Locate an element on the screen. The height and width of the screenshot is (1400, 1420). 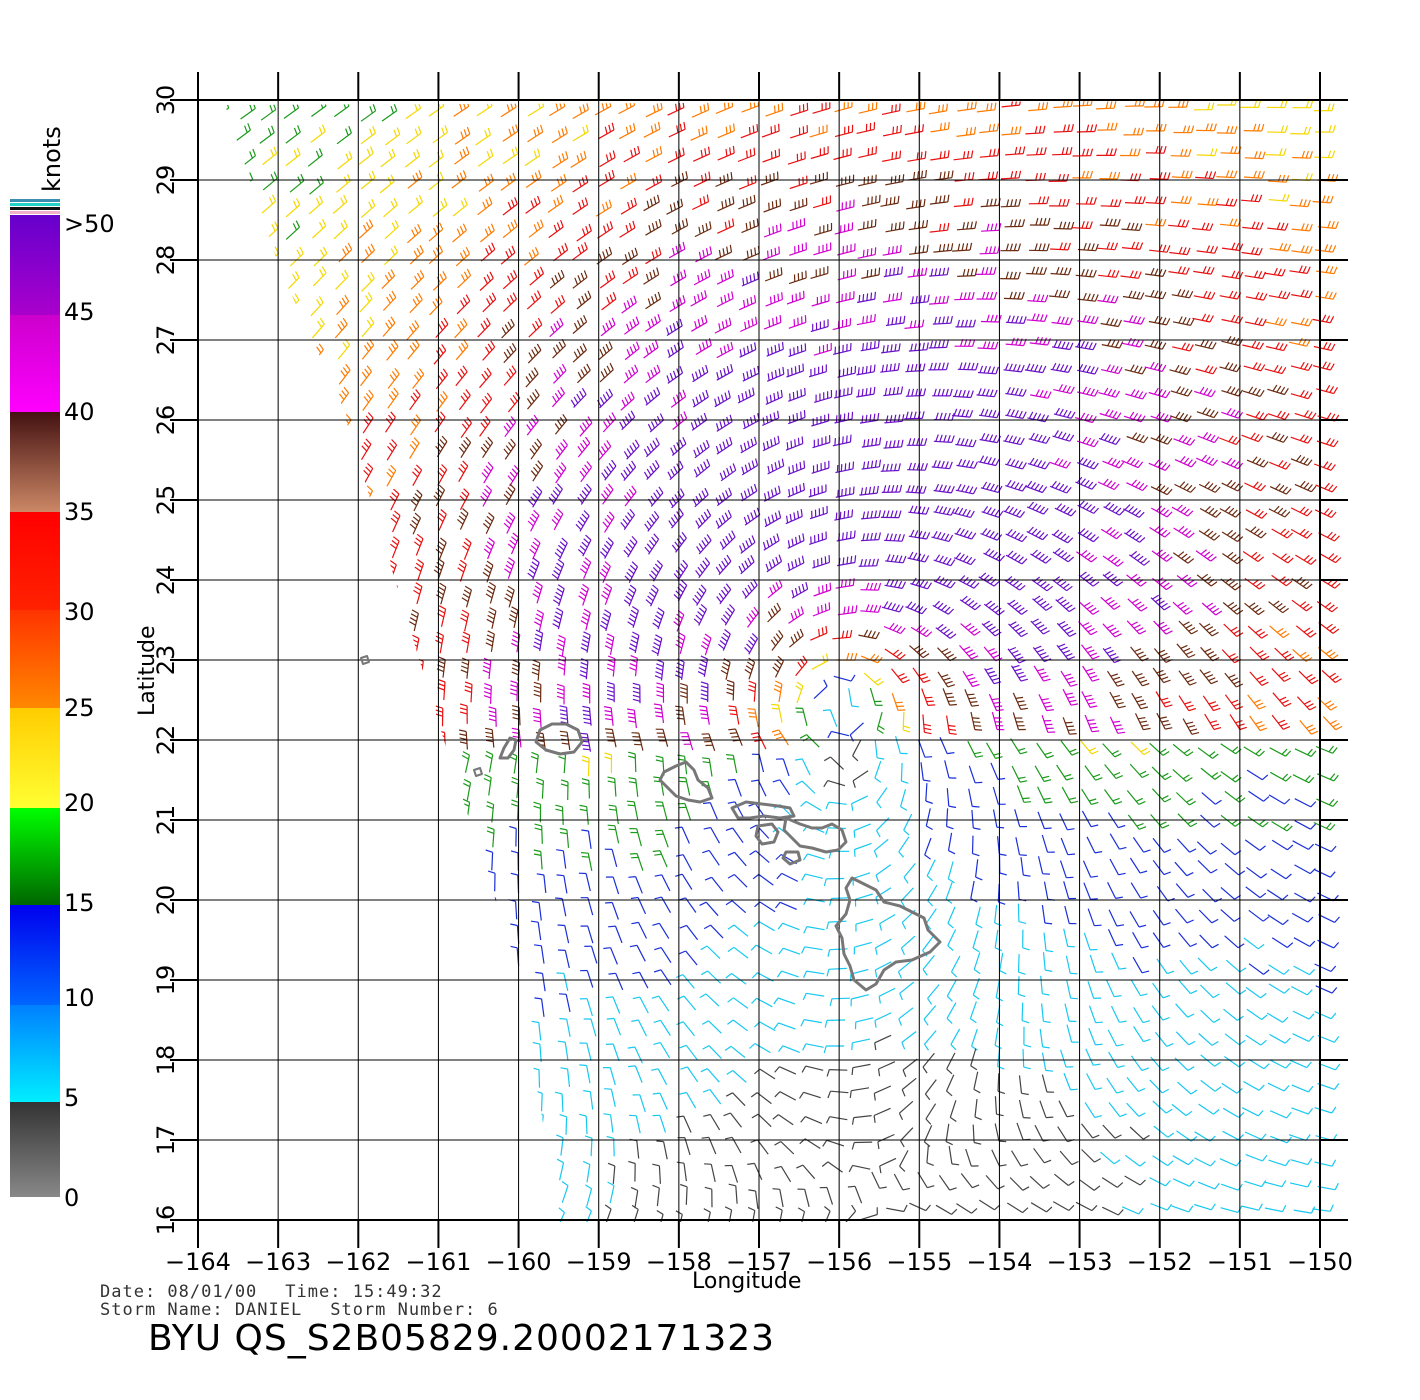
lat-tick-label: 27 is located at coordinates (166, 340).